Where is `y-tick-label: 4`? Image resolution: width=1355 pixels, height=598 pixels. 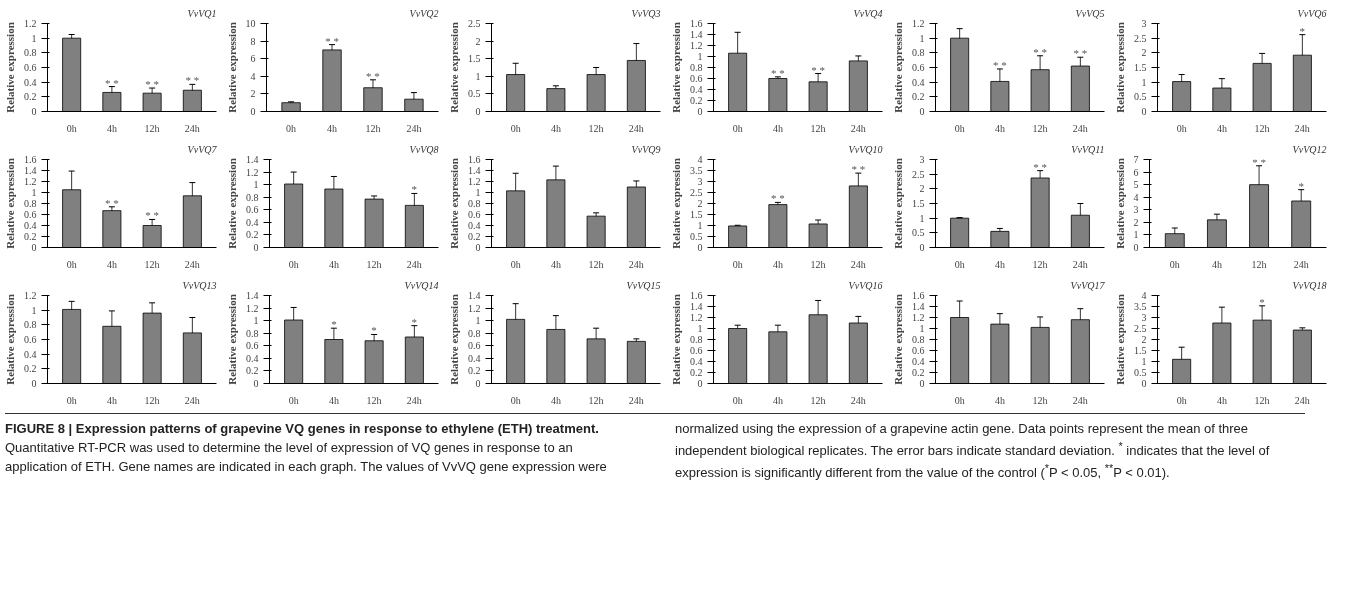 y-tick-label: 4 is located at coordinates (253, 76).